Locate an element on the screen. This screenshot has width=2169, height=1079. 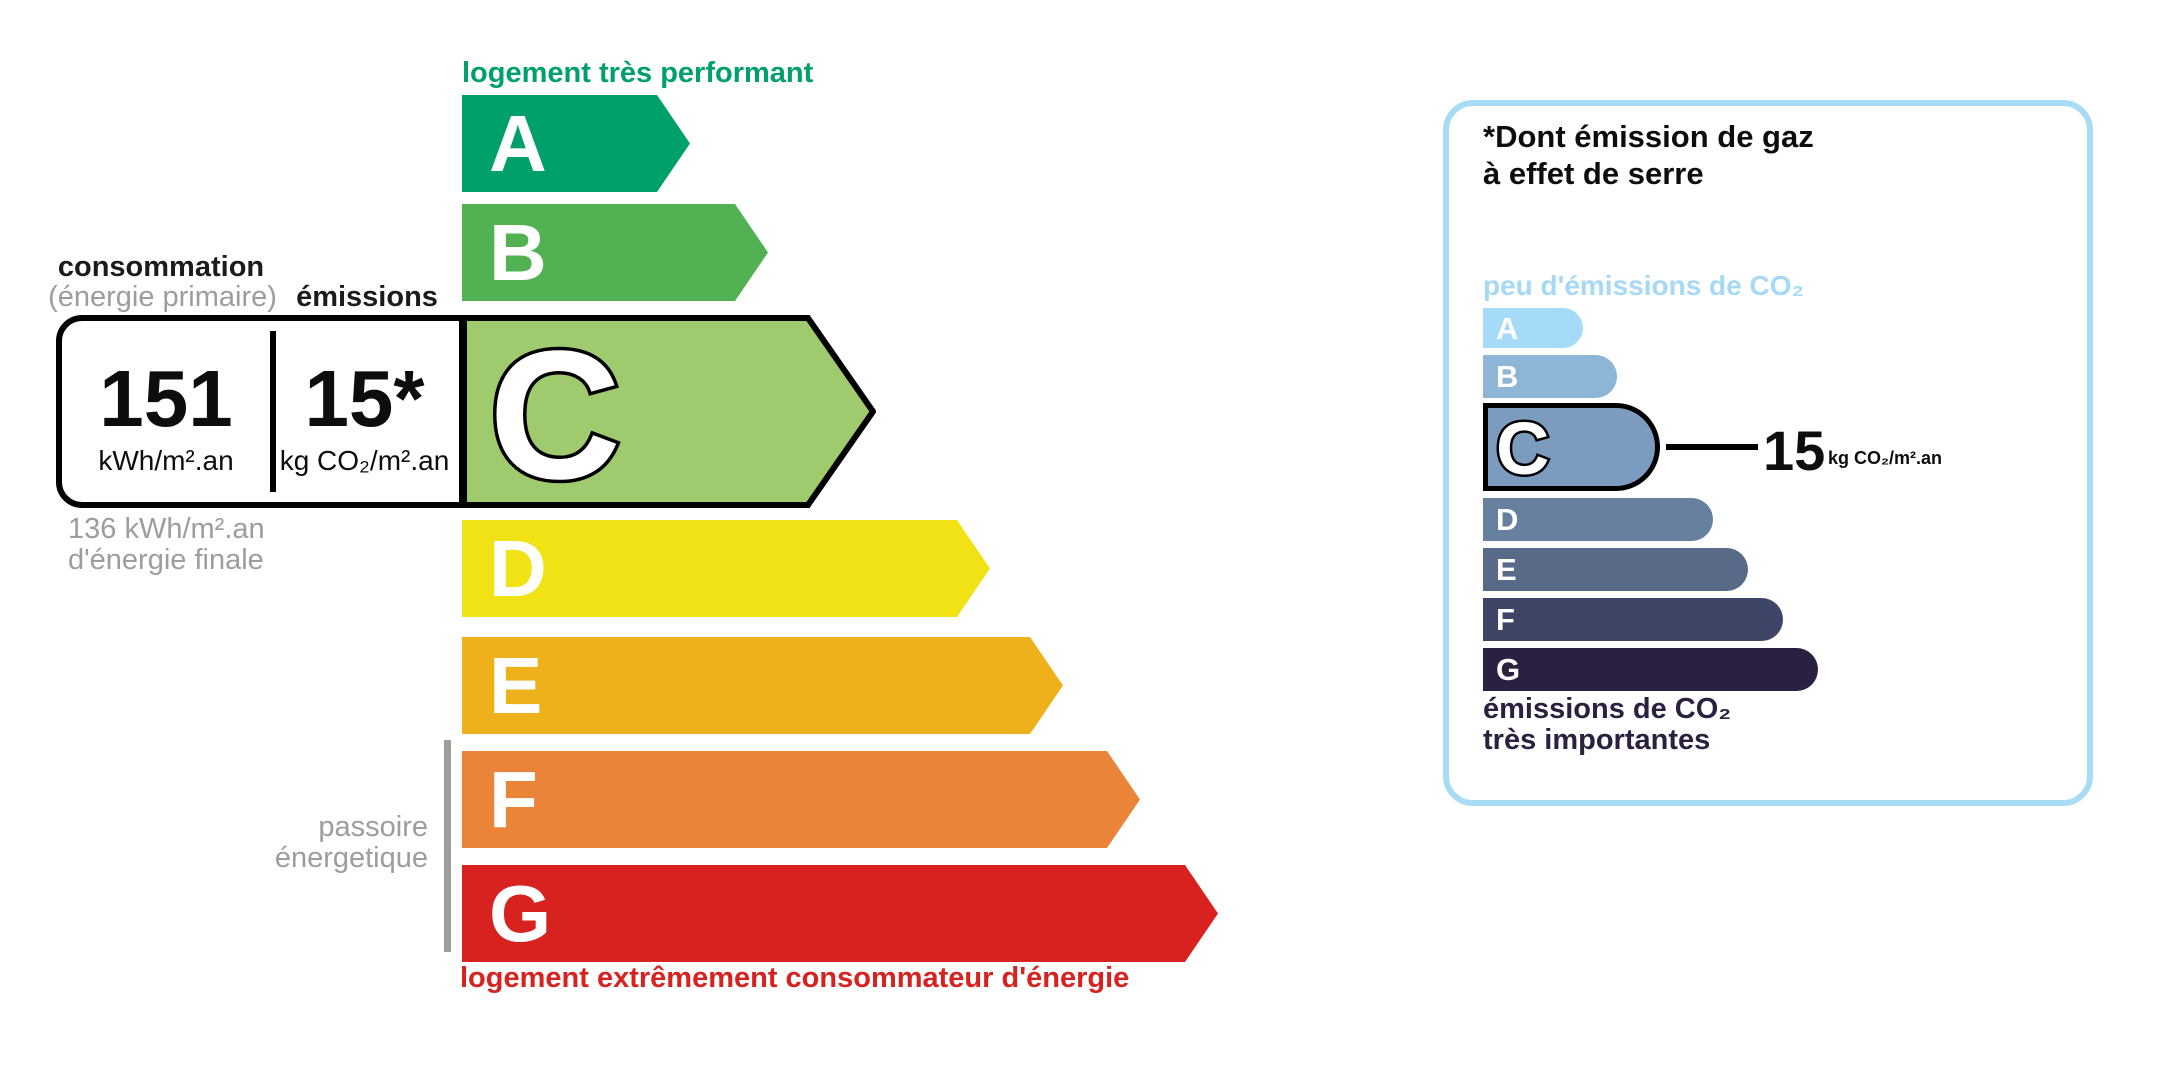
co2-class-bar-g: G is located at coordinates (1650, 669).